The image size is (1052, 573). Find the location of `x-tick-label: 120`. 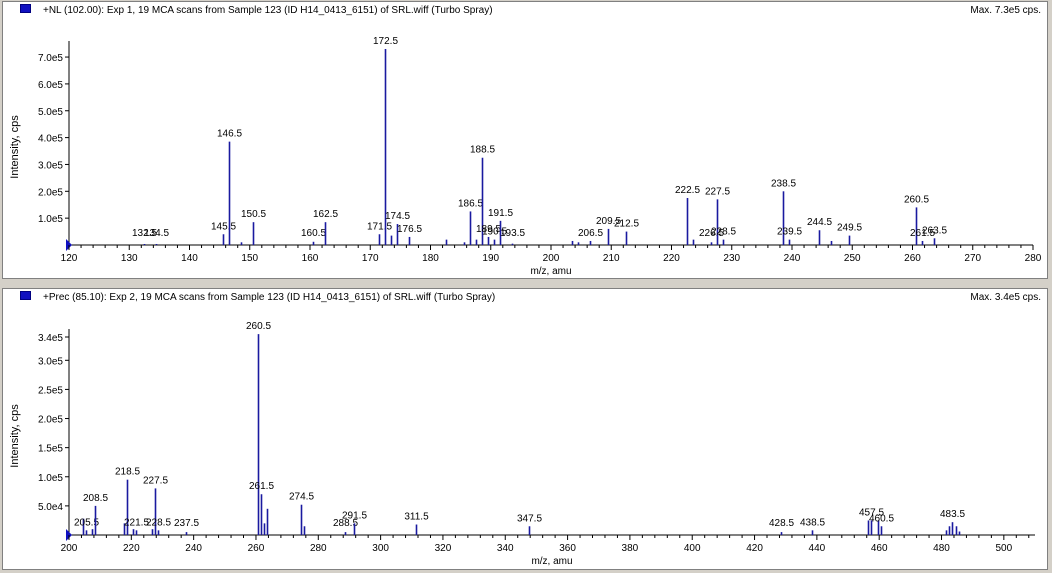

x-tick-label: 120 is located at coordinates (69, 258).